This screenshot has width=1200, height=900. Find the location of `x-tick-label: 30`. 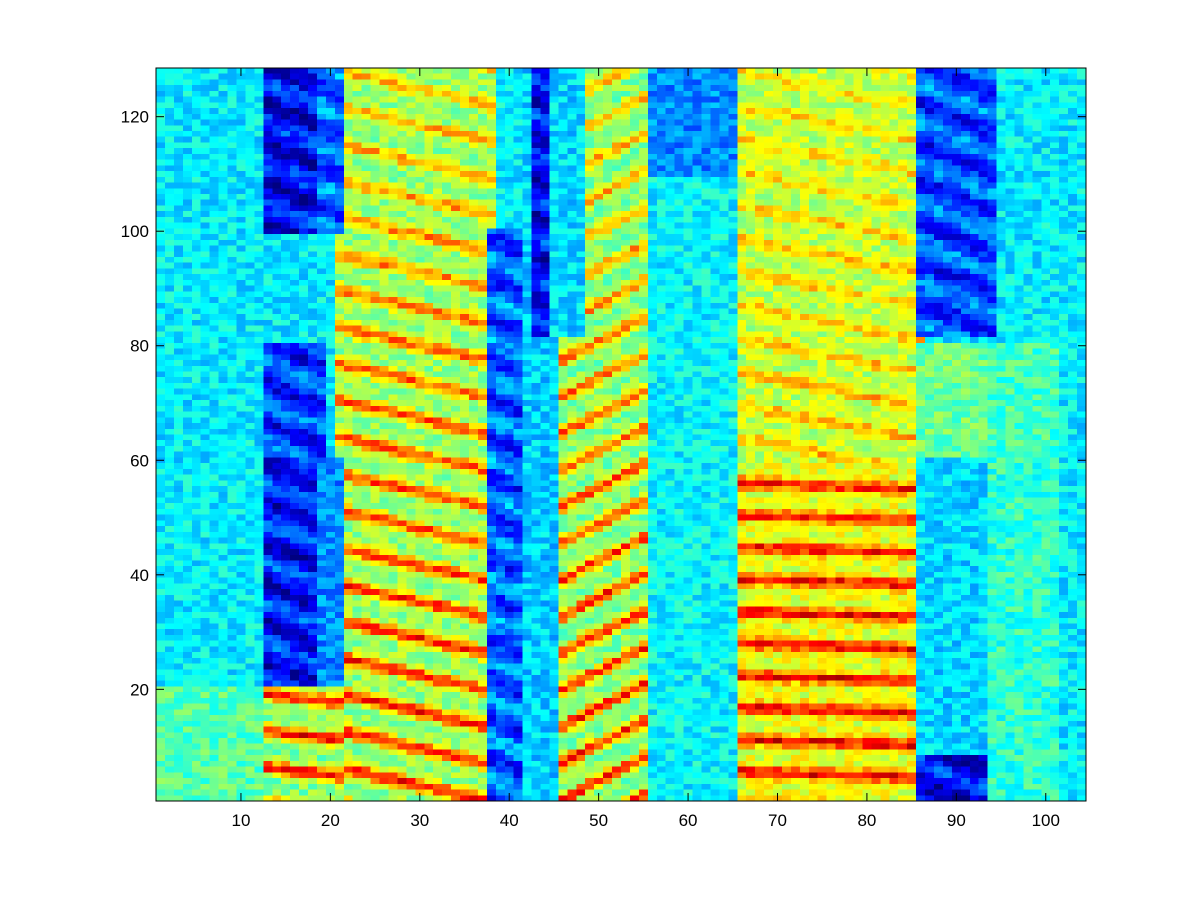

x-tick-label: 30 is located at coordinates (419, 820).